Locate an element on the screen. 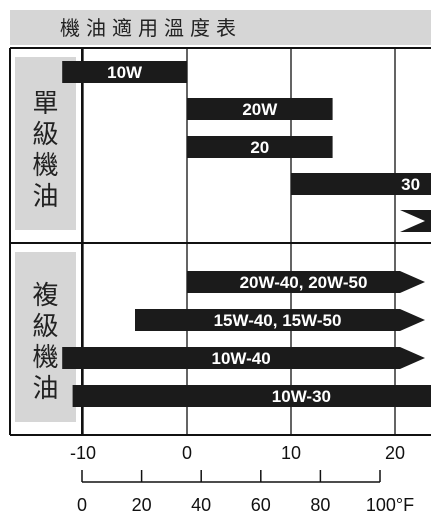 Image resolution: width=431 pixels, height=517 pixels. bar-label: 30 is located at coordinates (410, 184).